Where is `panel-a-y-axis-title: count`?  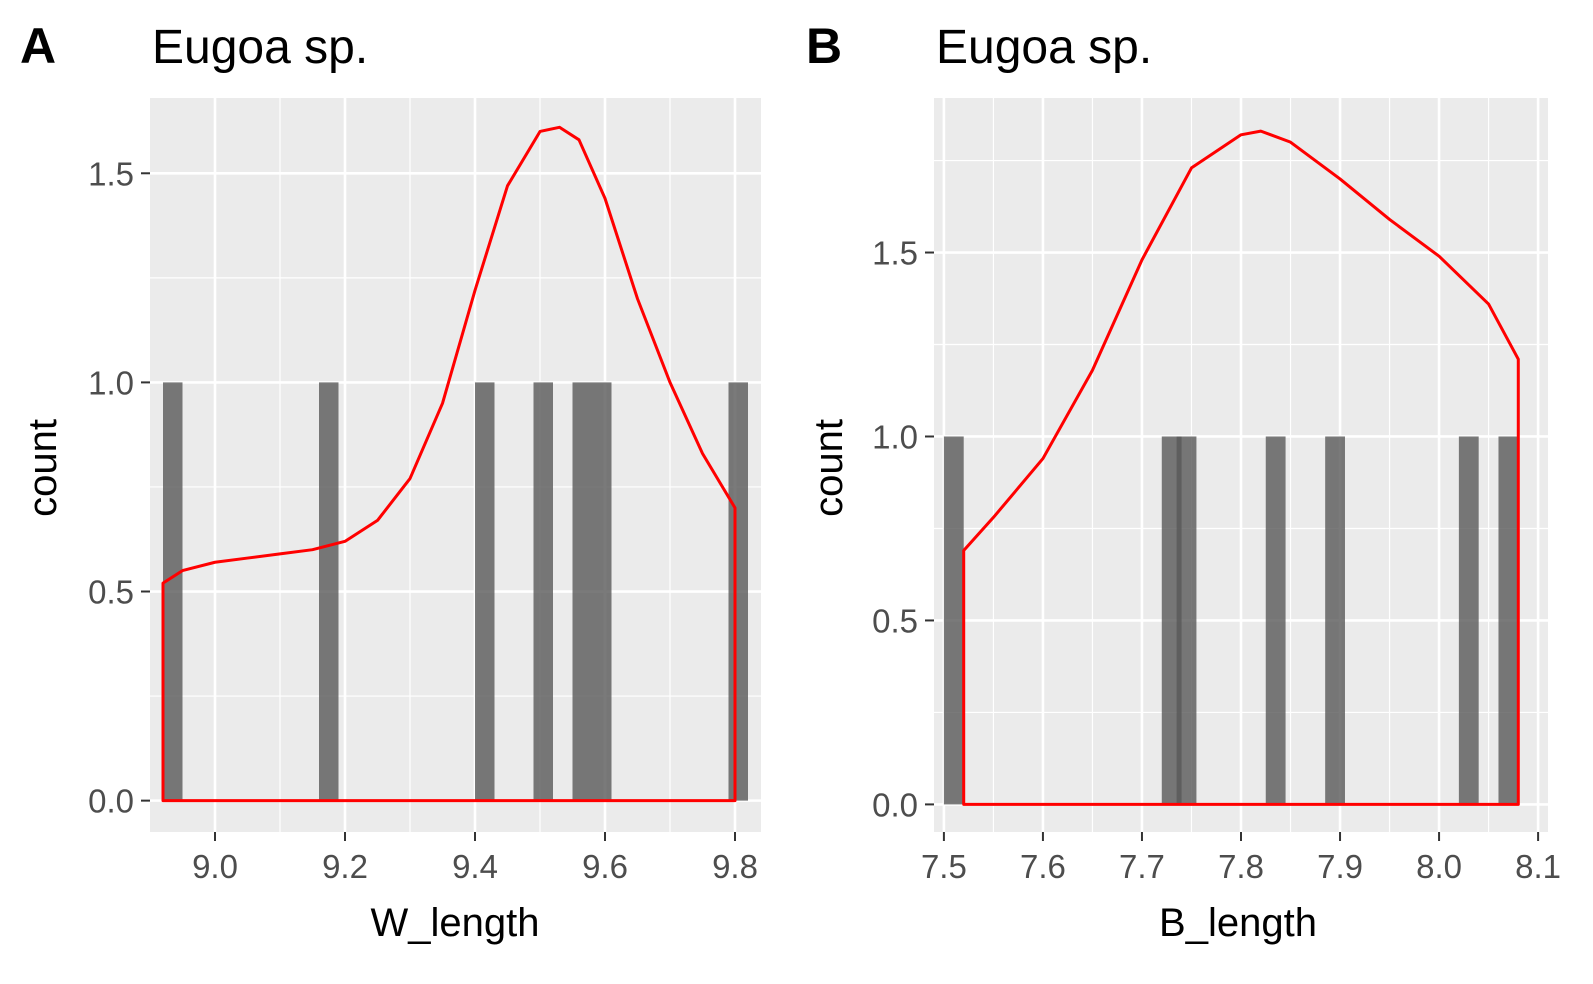
panel-a-y-axis-title: count is located at coordinates (43, 468).